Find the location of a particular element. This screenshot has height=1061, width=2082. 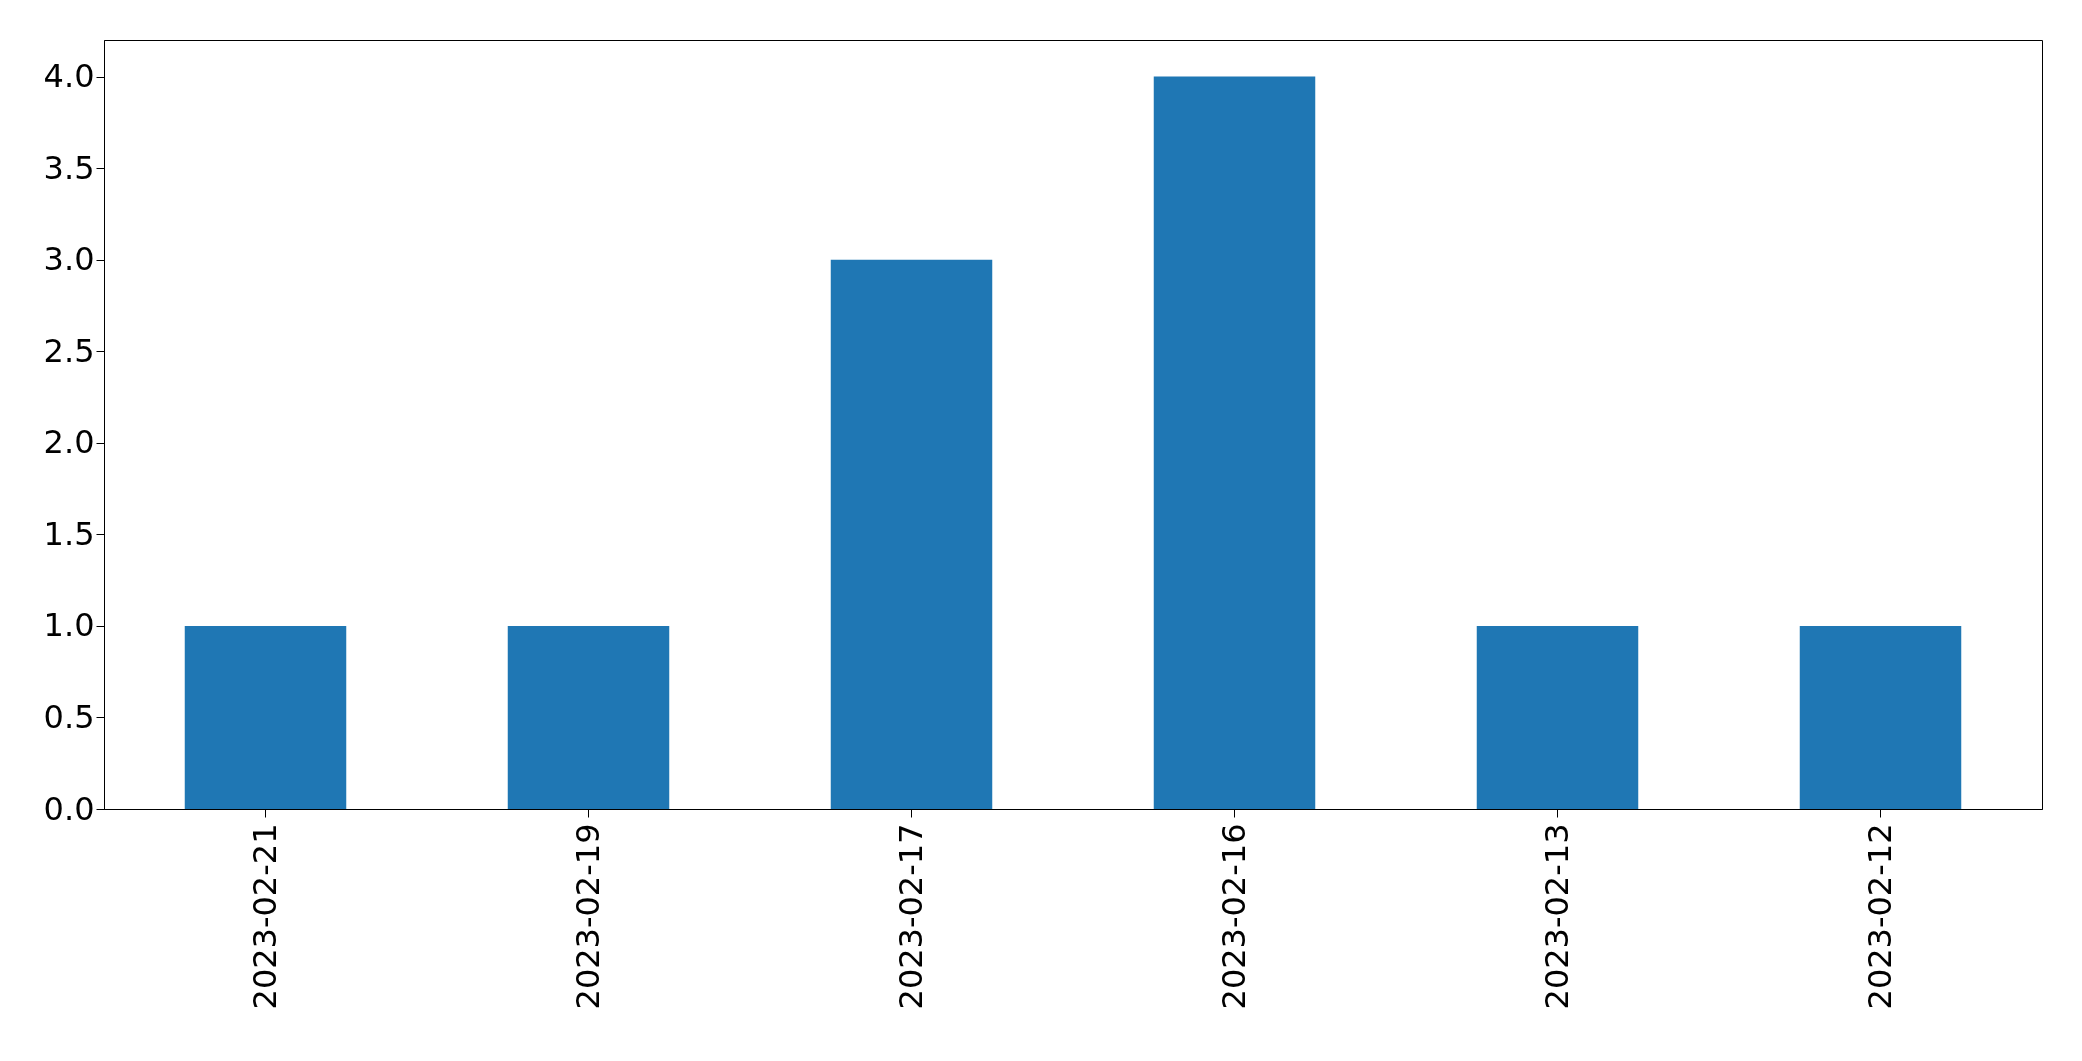

y-tick-label: 3.0 is located at coordinates (69, 259).